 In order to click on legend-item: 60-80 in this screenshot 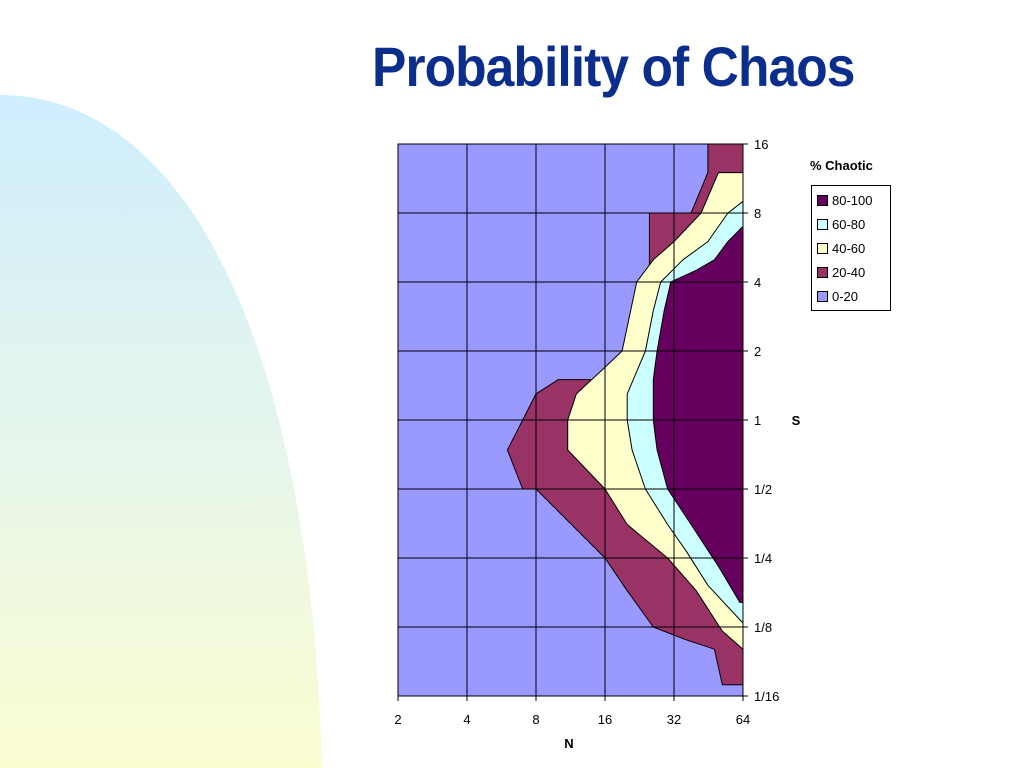, I will do `click(851, 224)`.